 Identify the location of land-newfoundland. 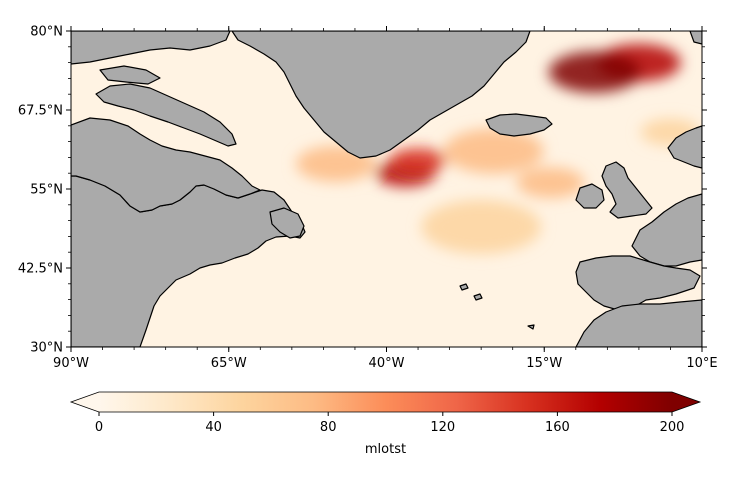
(287, 223).